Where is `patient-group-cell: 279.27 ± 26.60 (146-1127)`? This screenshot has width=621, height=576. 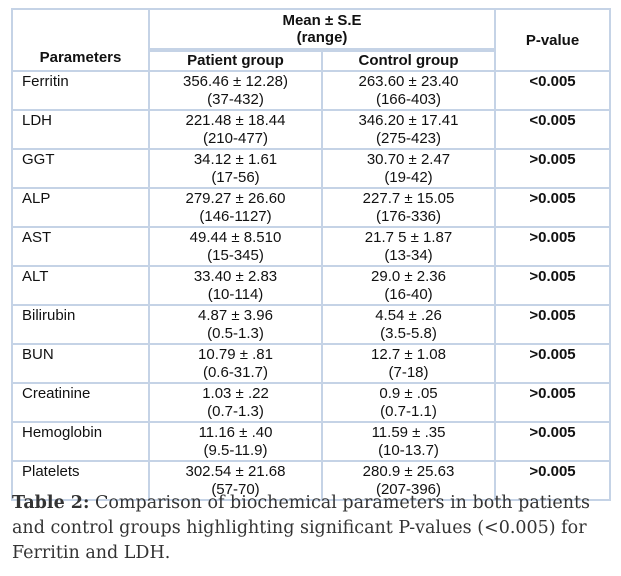
patient-group-cell: 279.27 ± 26.60 (146-1127) is located at coordinates (235, 207).